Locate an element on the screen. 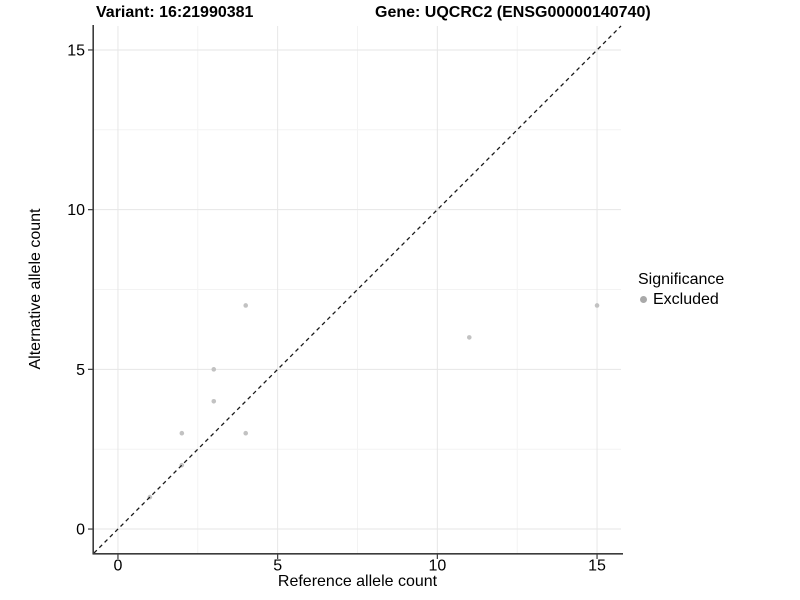 The width and height of the screenshot is (800, 600). y-tick-label: 0 is located at coordinates (80, 530).